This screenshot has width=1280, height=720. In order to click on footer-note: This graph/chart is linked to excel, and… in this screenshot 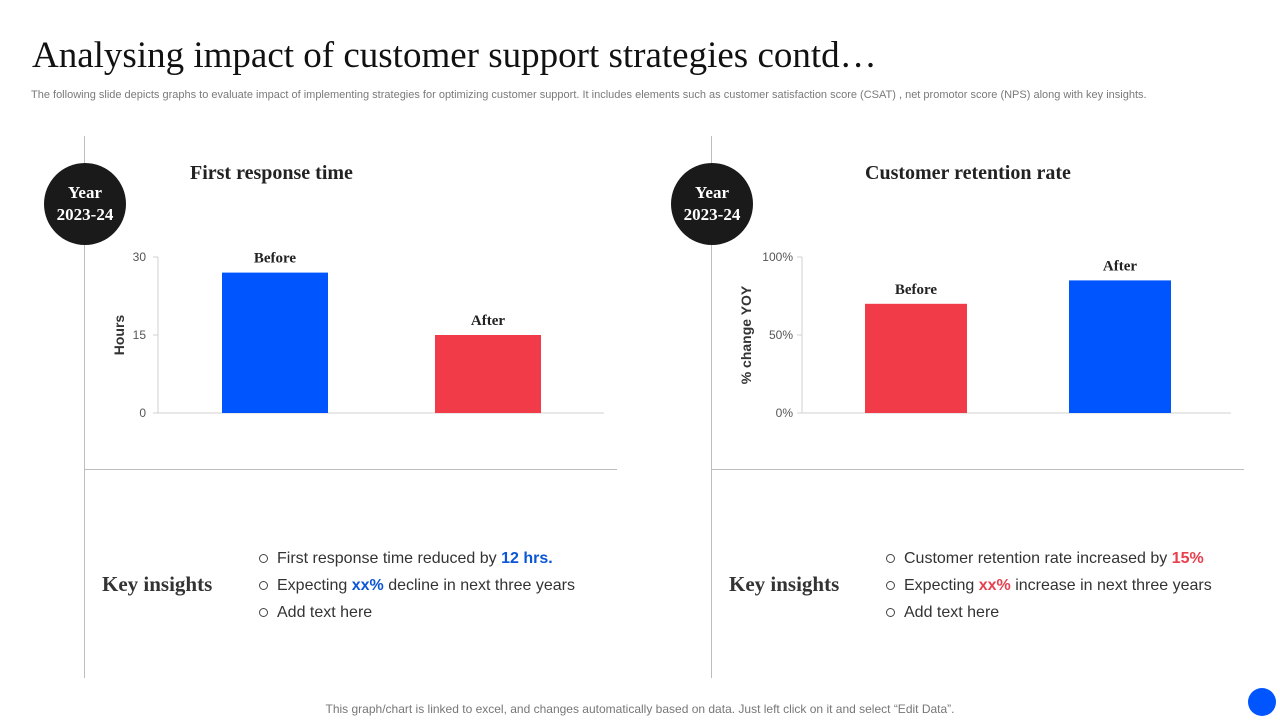, I will do `click(640, 709)`.